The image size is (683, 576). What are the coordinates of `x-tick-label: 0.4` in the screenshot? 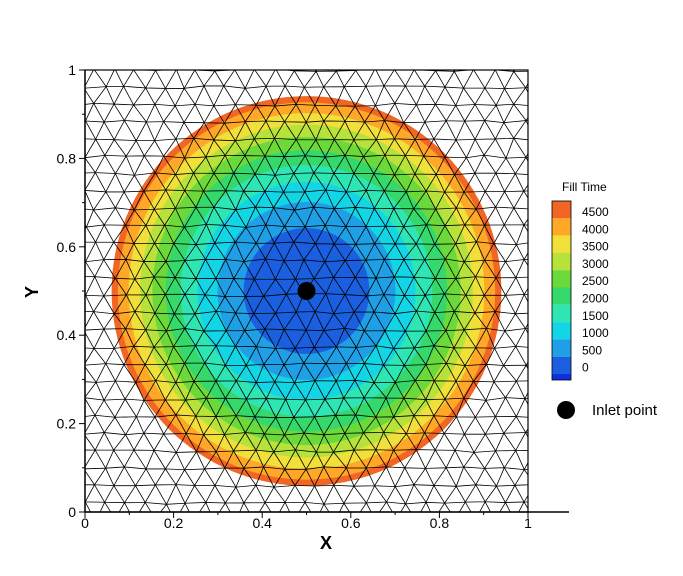 It's located at (262, 523).